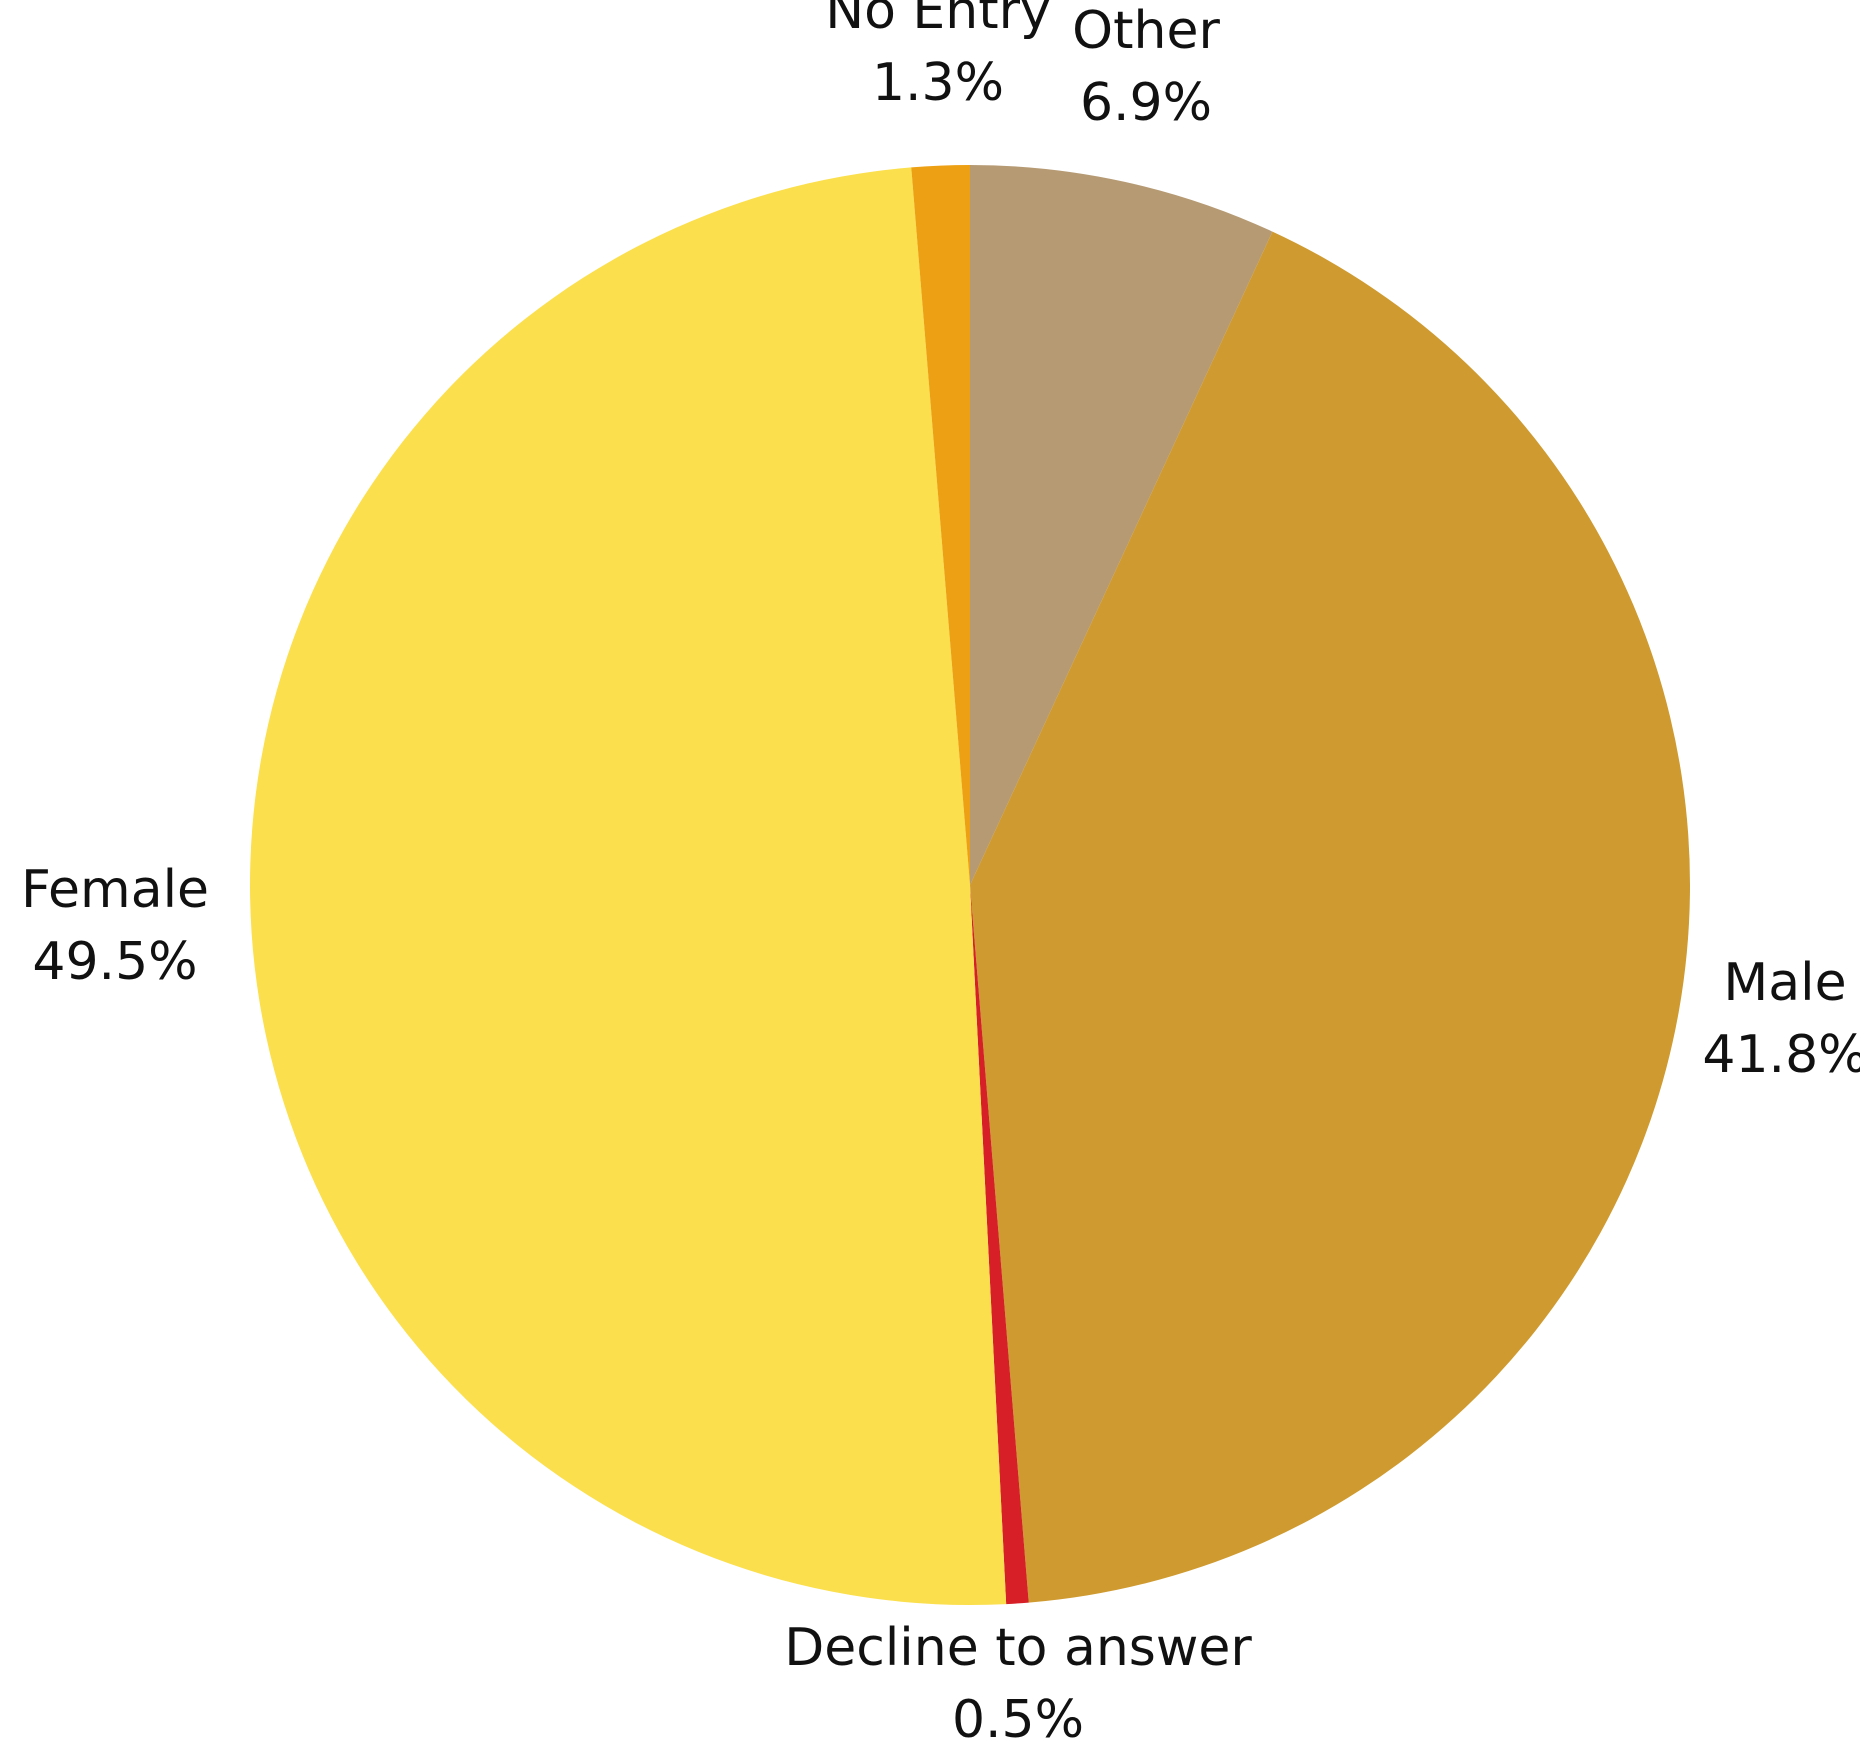 The height and width of the screenshot is (1760, 1860). I want to click on pie-slice-no-entry, so click(940, 525).